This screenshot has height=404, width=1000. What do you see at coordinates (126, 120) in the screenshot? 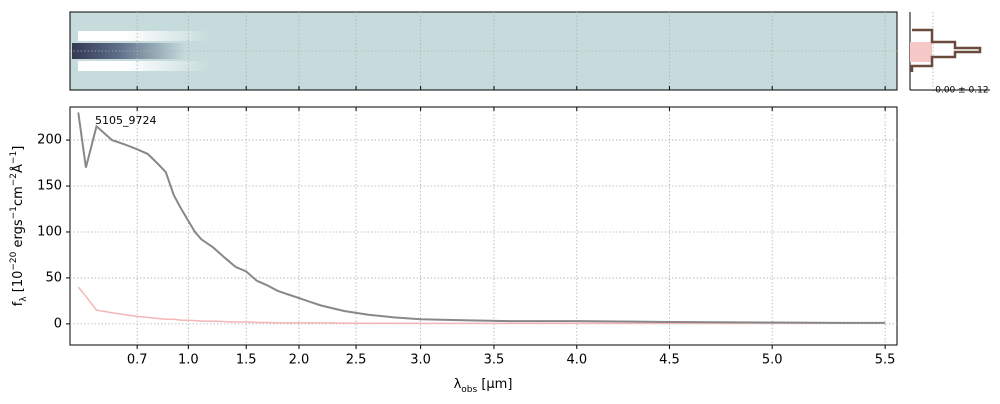
I see `annotation: 5105_9724` at bounding box center [126, 120].